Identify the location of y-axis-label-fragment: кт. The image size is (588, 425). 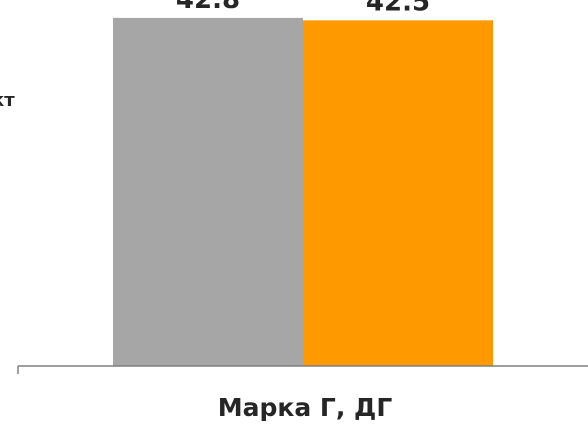
(7, 100).